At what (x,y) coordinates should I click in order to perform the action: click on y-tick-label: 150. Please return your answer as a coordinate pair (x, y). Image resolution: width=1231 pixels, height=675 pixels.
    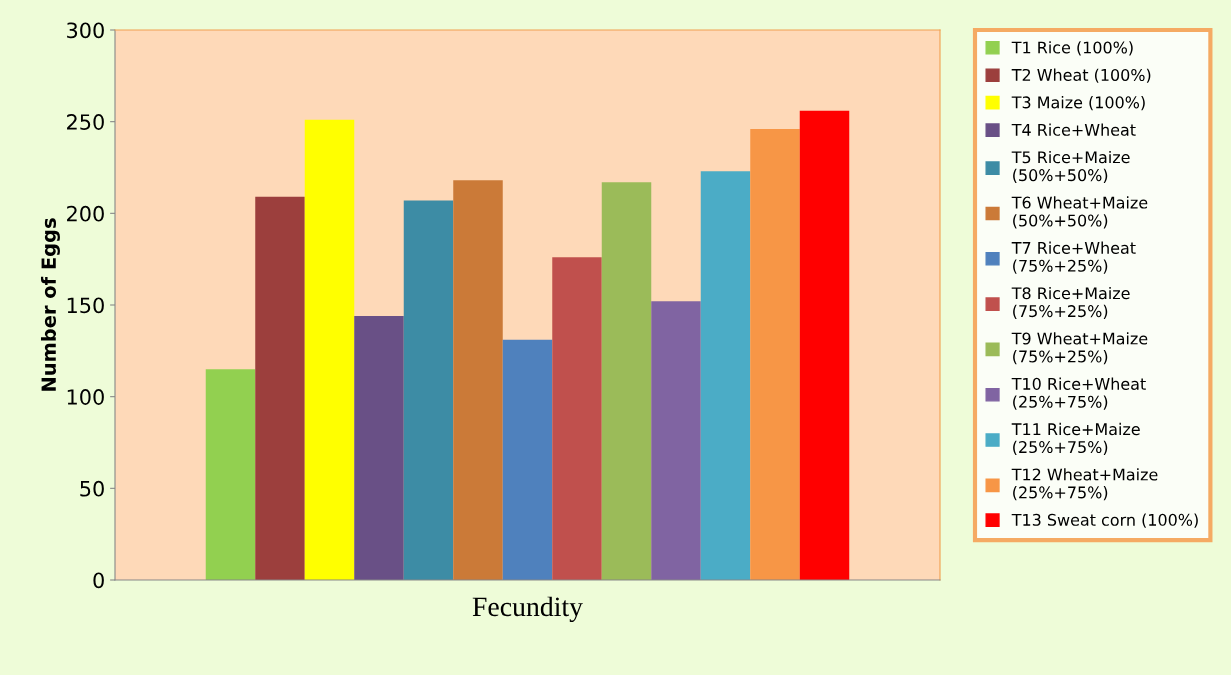
    Looking at the image, I should click on (85, 305).